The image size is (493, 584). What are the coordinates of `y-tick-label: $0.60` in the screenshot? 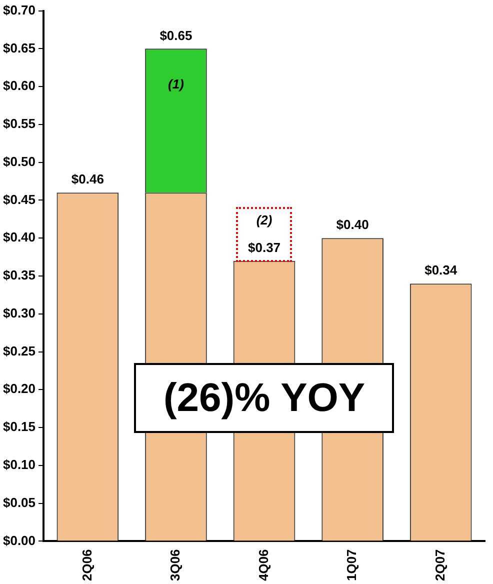 It's located at (19, 86).